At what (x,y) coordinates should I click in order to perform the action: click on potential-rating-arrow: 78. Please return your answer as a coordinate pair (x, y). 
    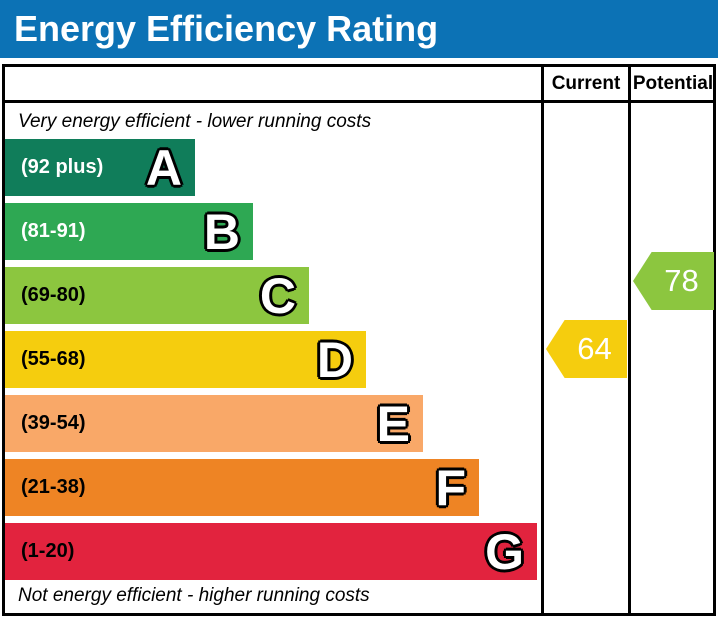
    Looking at the image, I should click on (673, 281).